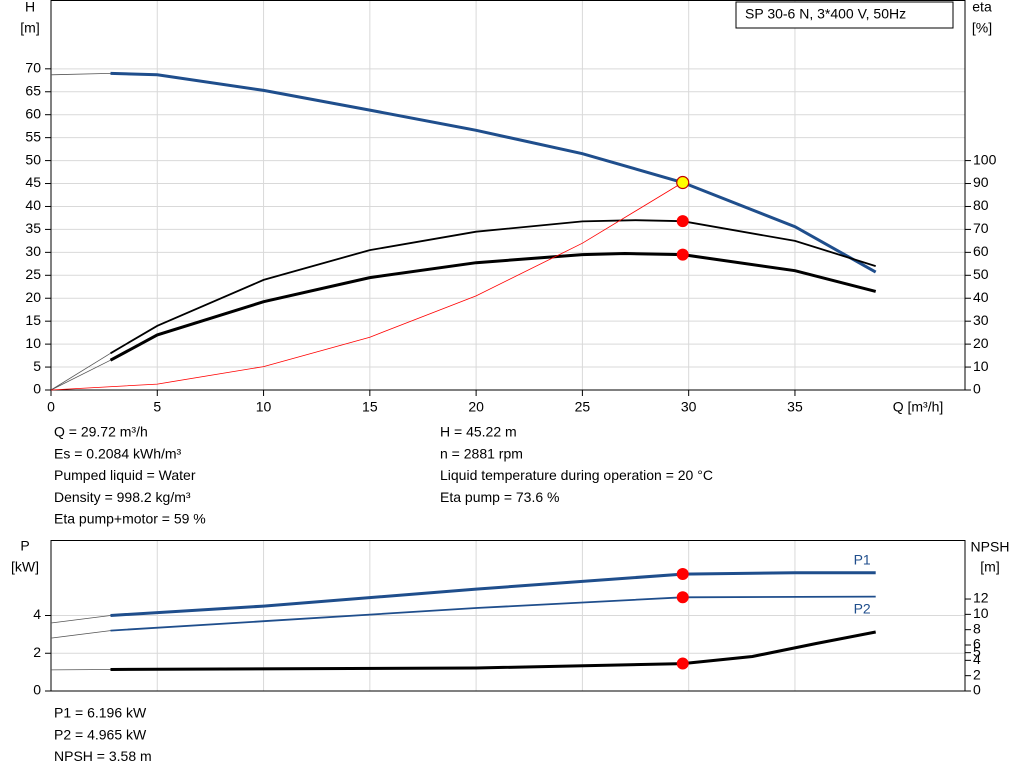 This screenshot has width=1024, height=781. Describe the element at coordinates (825, 14) in the screenshot. I see `chart-title: SP 30-6 N, 3*400 V, 50Hz` at that location.